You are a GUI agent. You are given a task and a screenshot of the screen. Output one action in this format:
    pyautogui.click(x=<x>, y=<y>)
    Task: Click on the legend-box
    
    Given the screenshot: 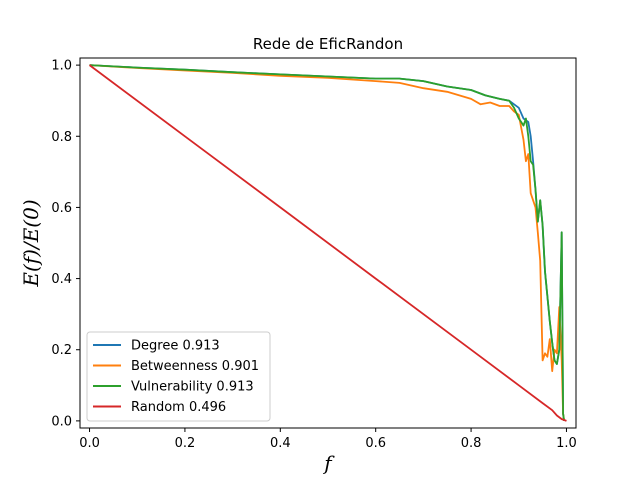 What is the action you would take?
    pyautogui.click(x=178, y=376)
    